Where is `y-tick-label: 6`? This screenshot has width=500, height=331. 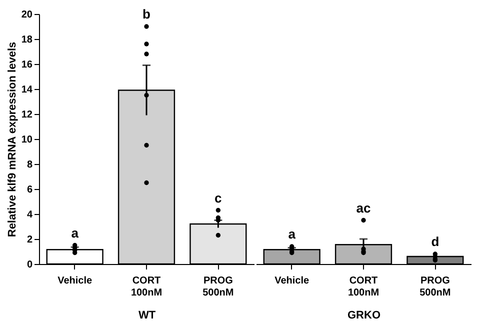
y-tick-label: 6 is located at coordinates (29, 190).